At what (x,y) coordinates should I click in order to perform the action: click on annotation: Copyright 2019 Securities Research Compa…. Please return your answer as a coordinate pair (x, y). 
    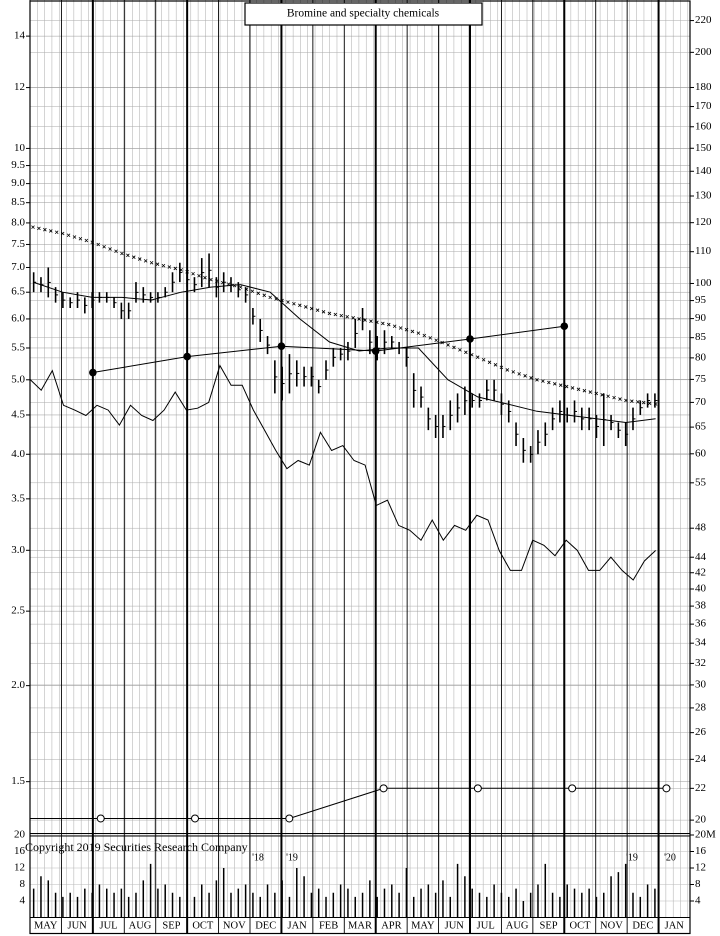
    Looking at the image, I should click on (136, 847).